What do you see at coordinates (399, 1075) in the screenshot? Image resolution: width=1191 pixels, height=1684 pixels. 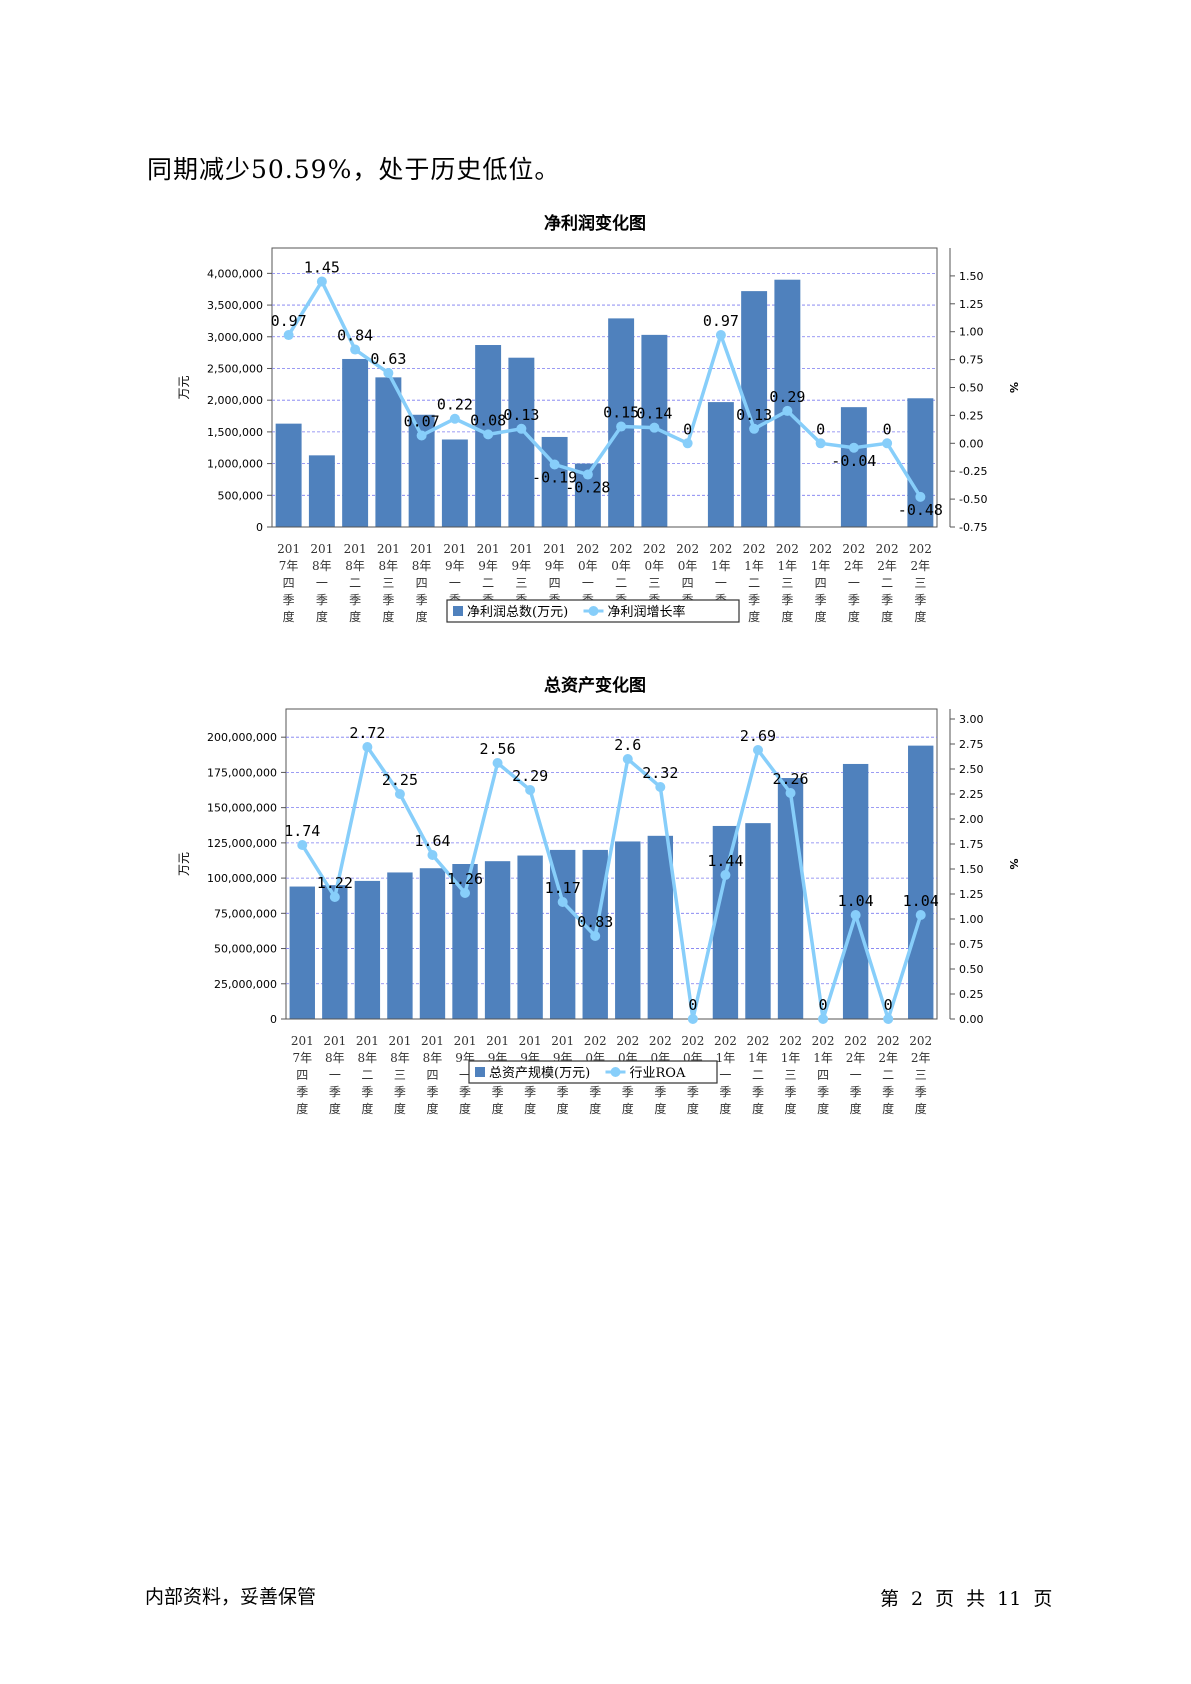 I see `x-tick-label: 201 8年三季度` at bounding box center [399, 1075].